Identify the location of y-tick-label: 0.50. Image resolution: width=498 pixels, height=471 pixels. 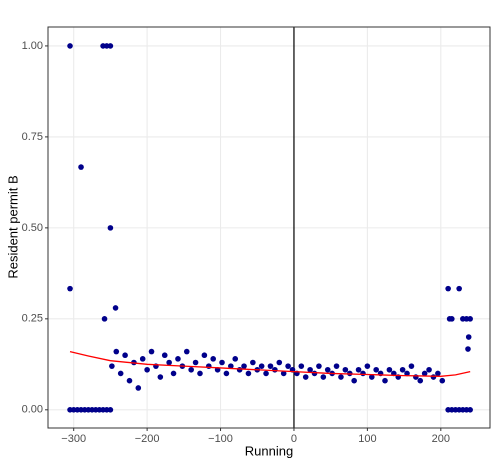
(32, 228).